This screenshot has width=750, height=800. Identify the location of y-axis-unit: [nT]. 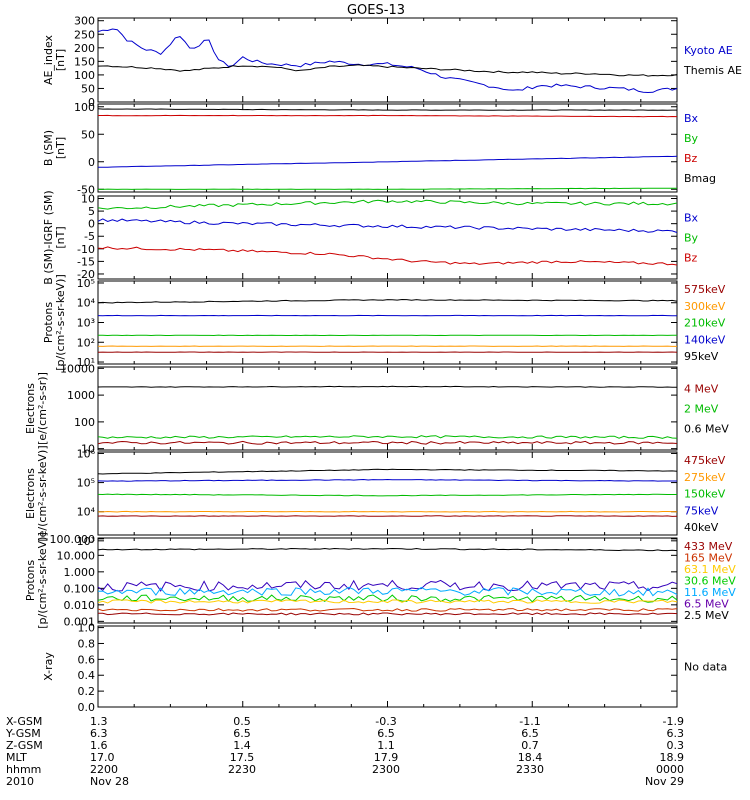
(60, 60).